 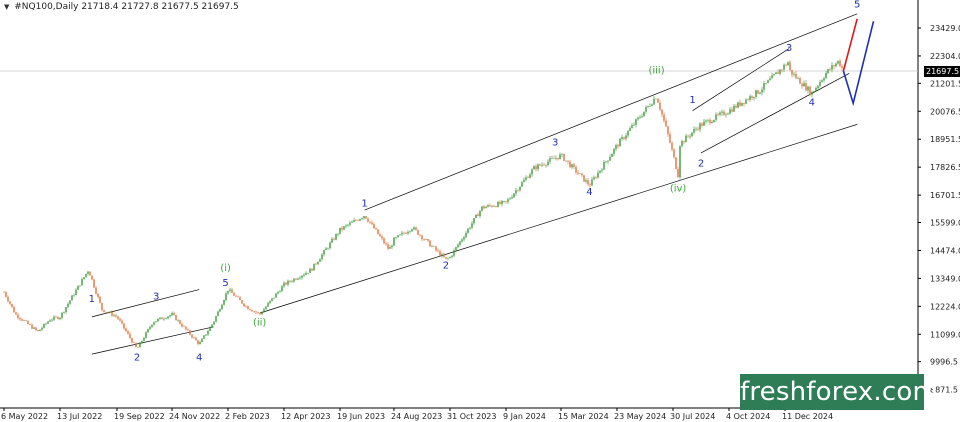 What do you see at coordinates (640, 416) in the screenshot?
I see `x-tick-label: 23 May 2024` at bounding box center [640, 416].